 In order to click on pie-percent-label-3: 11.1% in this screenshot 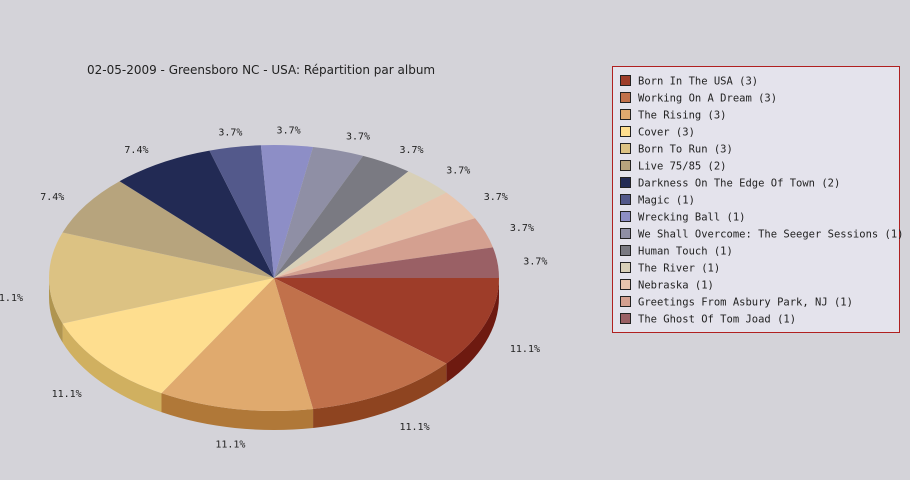, I will do `click(230, 445)`.